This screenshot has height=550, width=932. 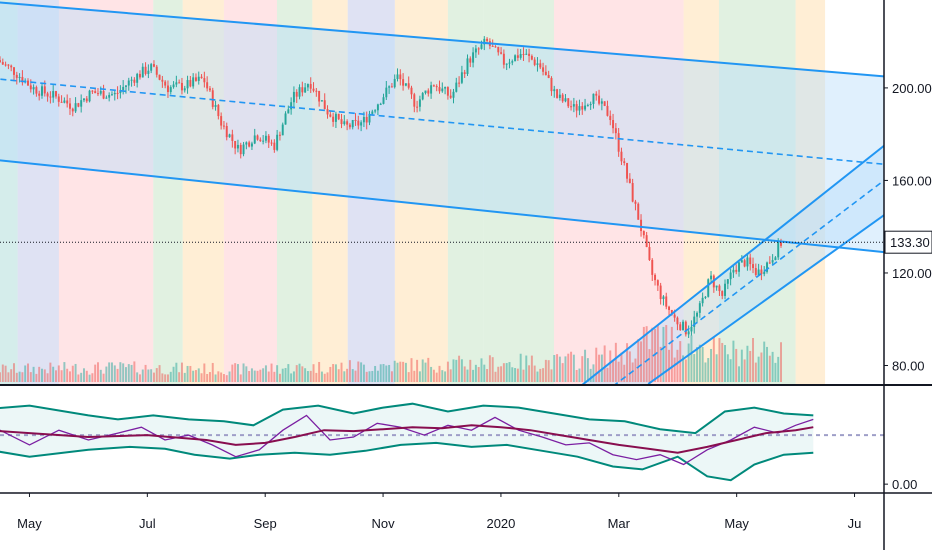 I want to click on background-band, so click(x=106, y=192).